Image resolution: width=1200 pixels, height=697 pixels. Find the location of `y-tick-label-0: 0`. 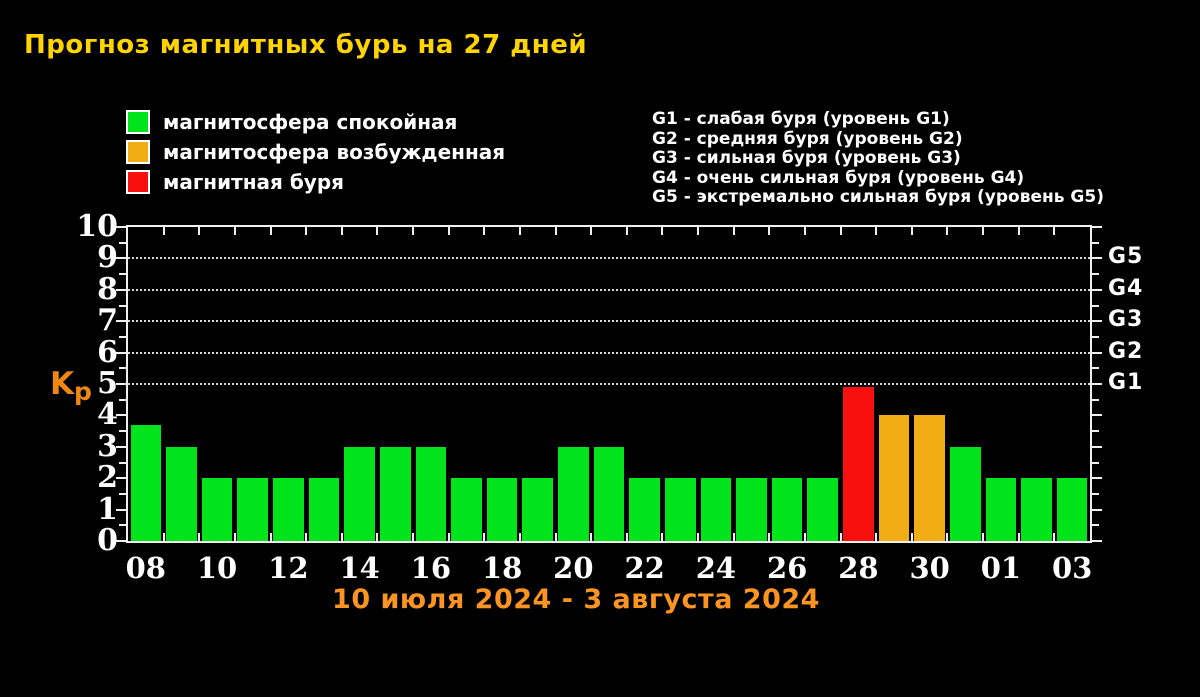

y-tick-label-0: 0 is located at coordinates (107, 540).